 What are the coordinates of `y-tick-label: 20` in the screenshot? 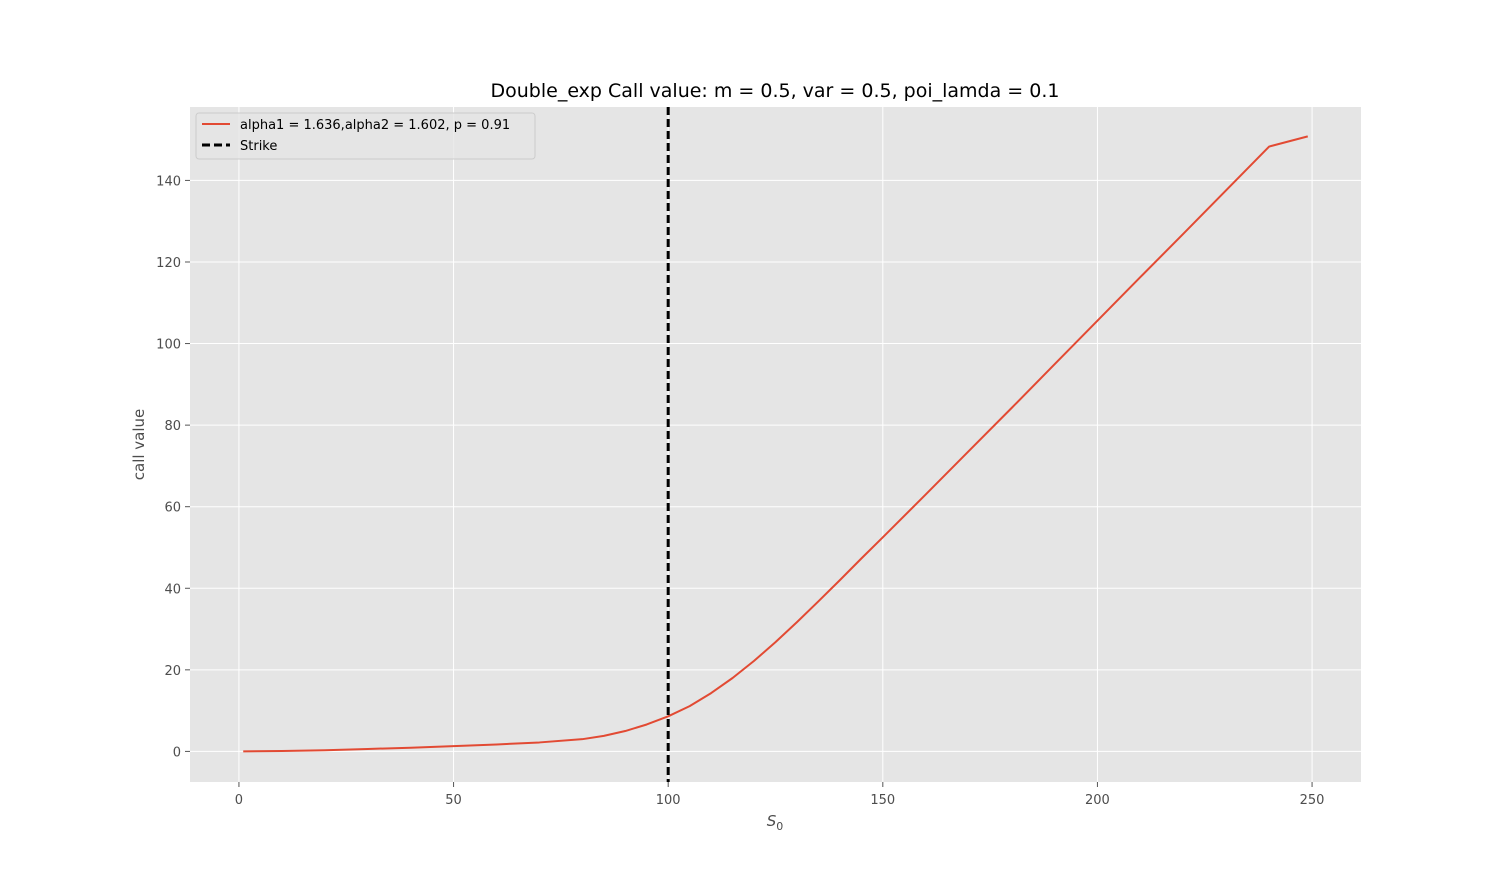 It's located at (172, 671).